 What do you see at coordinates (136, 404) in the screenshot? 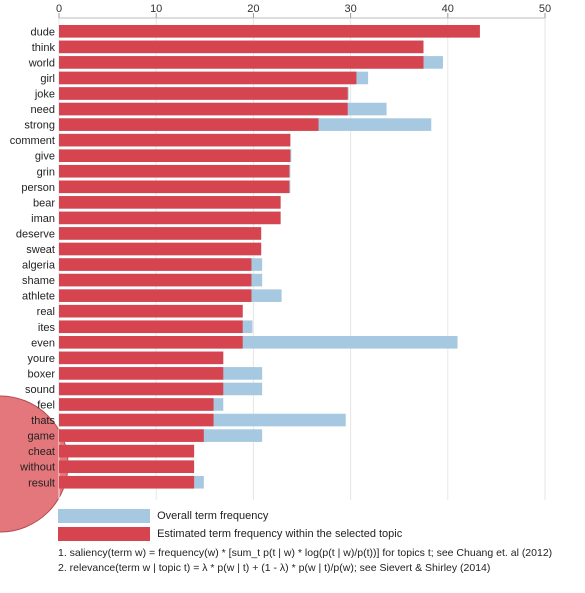
I see `estimated-bar-feel` at bounding box center [136, 404].